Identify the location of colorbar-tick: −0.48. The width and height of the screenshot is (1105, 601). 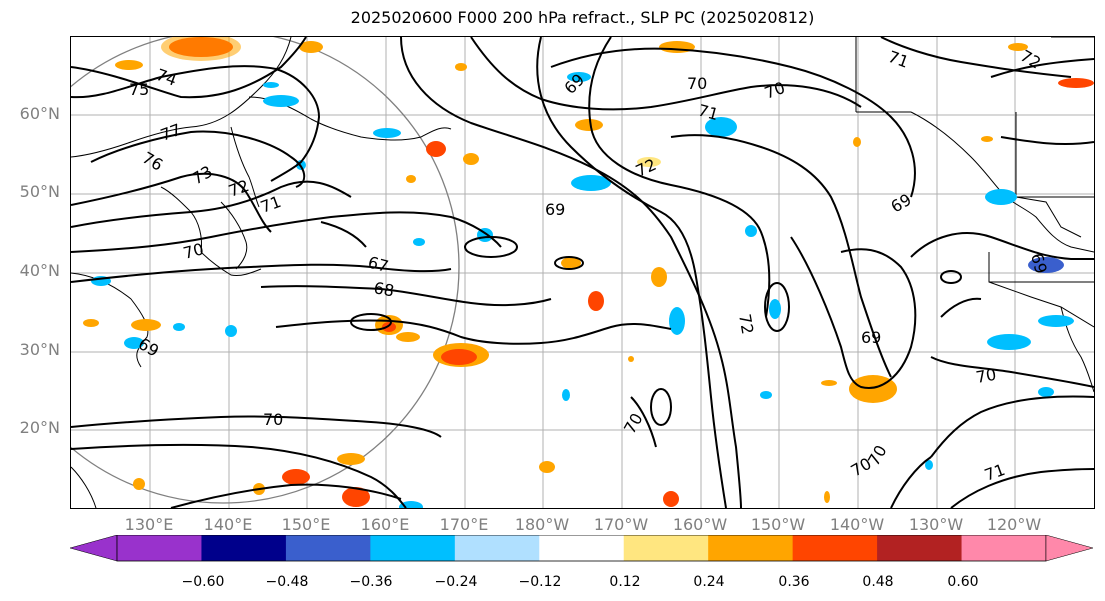
(287, 582).